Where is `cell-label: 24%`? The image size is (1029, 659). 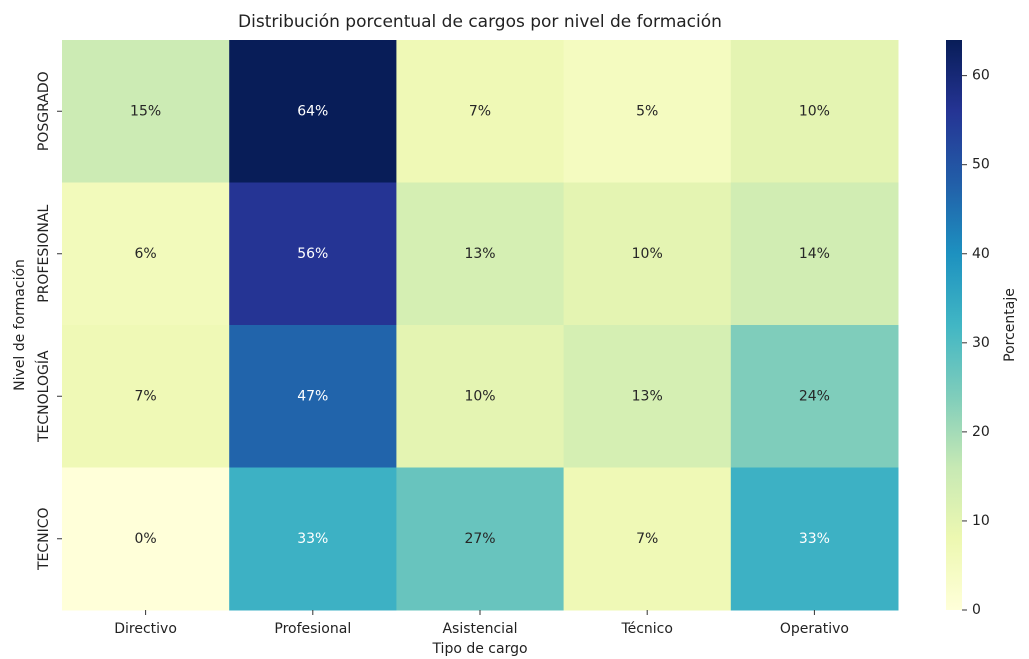 cell-label: 24% is located at coordinates (814, 396).